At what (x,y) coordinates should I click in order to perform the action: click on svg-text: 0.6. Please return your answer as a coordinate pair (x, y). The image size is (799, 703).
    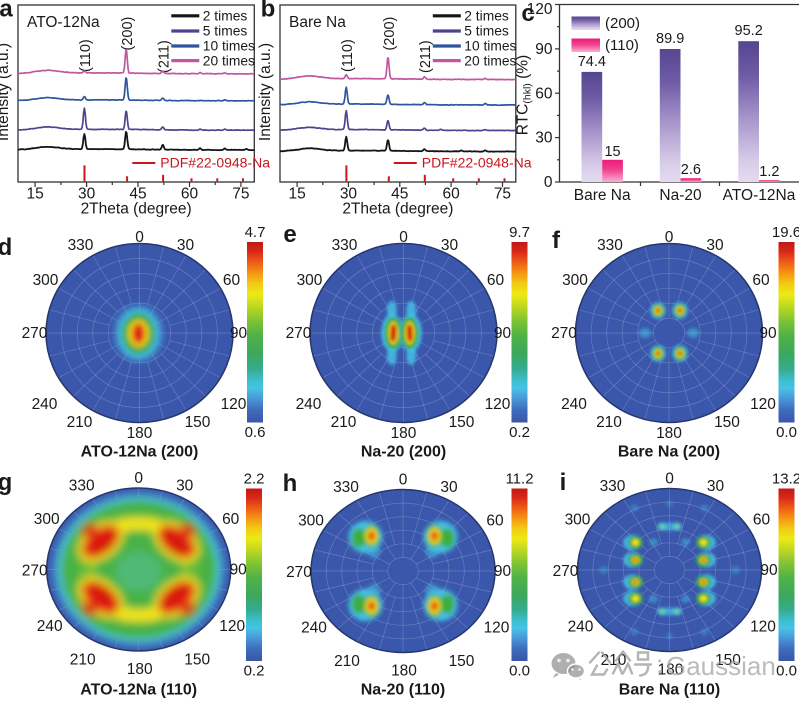
    Looking at the image, I should click on (255, 432).